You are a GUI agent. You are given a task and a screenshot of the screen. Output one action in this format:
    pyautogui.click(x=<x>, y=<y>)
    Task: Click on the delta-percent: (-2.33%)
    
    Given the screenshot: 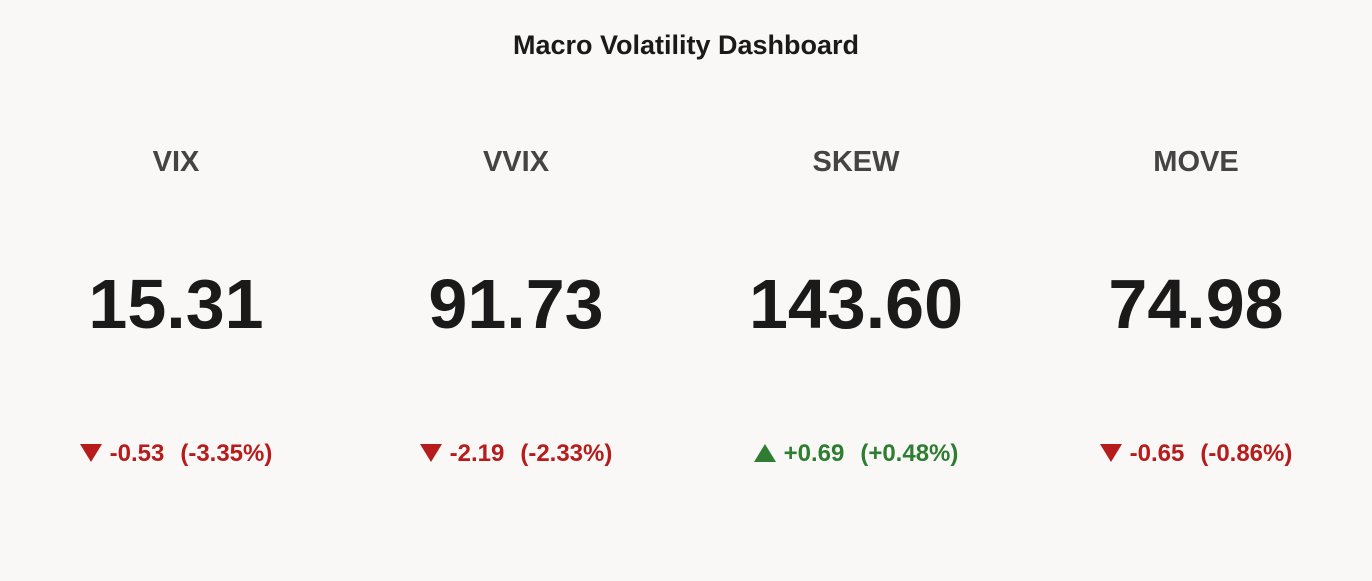 What is the action you would take?
    pyautogui.click(x=566, y=453)
    